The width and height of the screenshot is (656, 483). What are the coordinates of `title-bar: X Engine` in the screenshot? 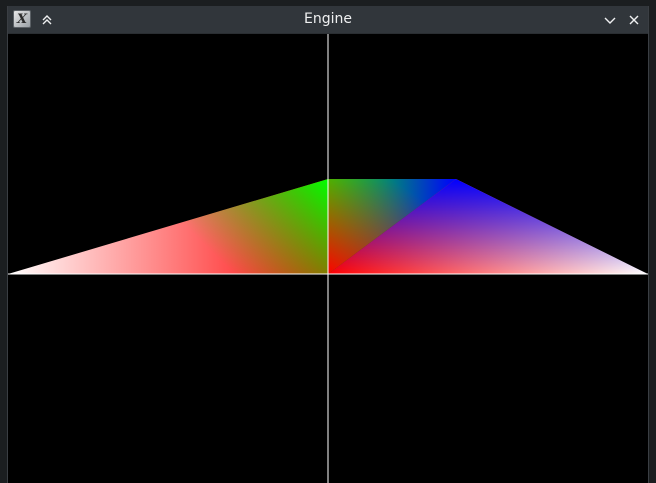 It's located at (328, 20).